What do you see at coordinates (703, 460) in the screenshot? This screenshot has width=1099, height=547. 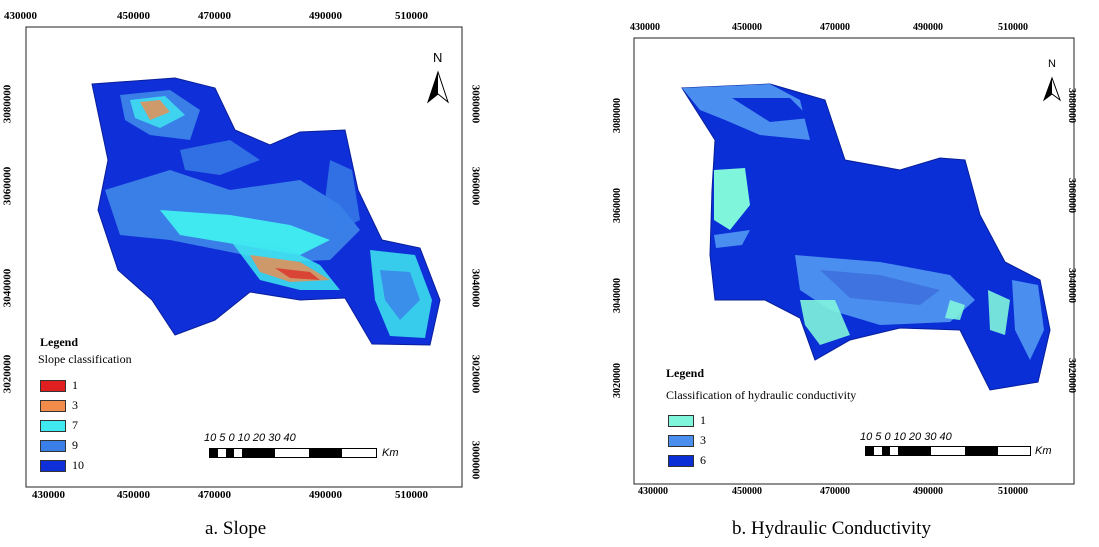 I see `legend-label: 6` at bounding box center [703, 460].